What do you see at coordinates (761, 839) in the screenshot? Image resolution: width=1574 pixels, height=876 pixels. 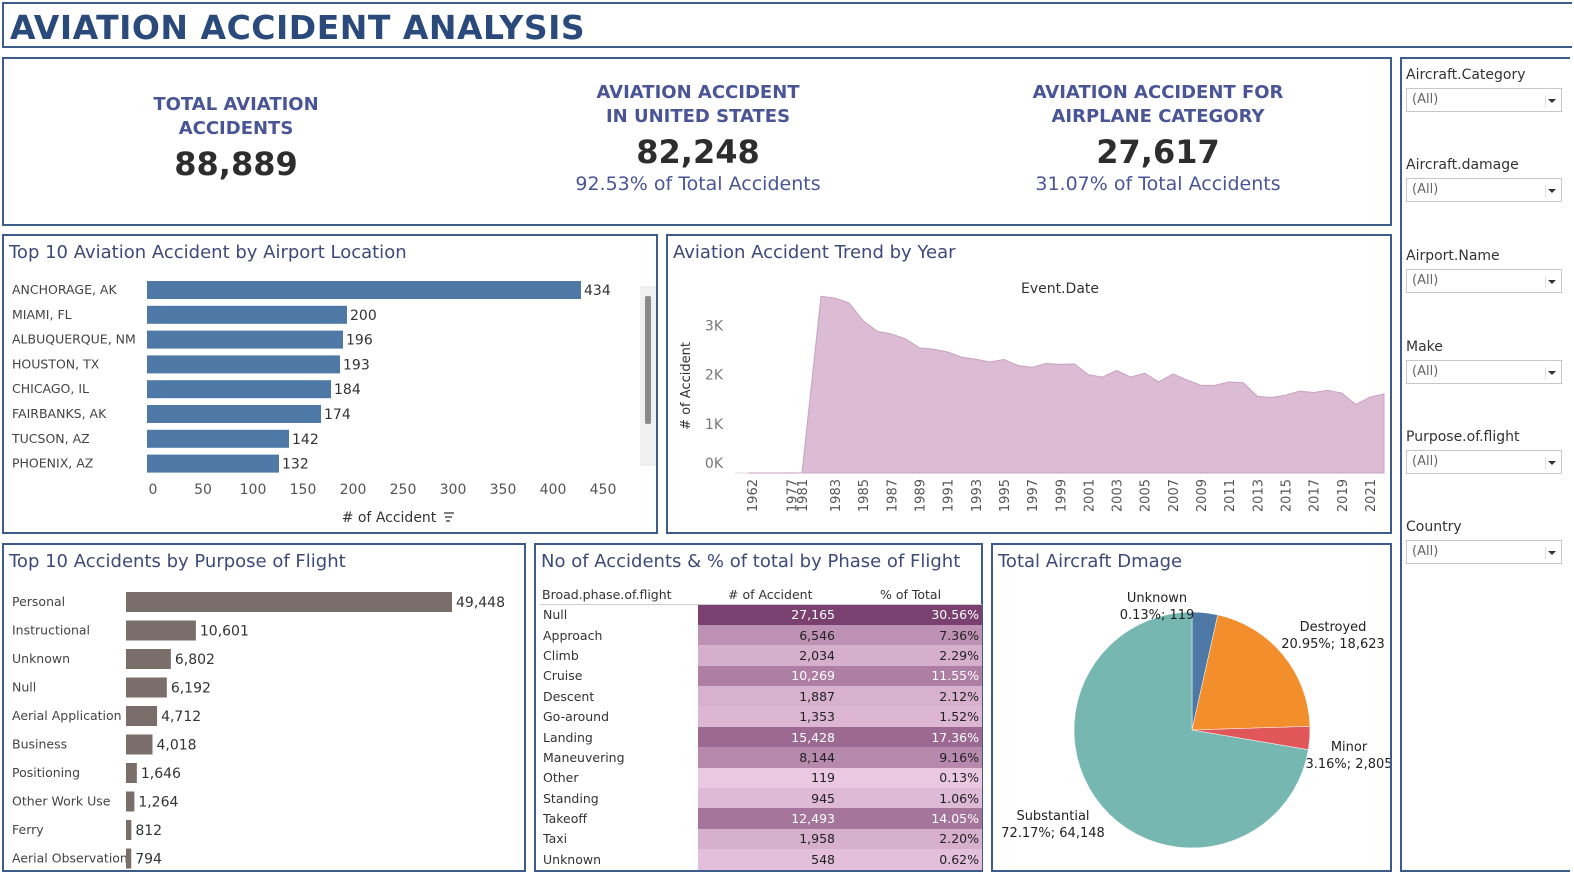 I see `table-row: Taxi 1,958 2.20%` at bounding box center [761, 839].